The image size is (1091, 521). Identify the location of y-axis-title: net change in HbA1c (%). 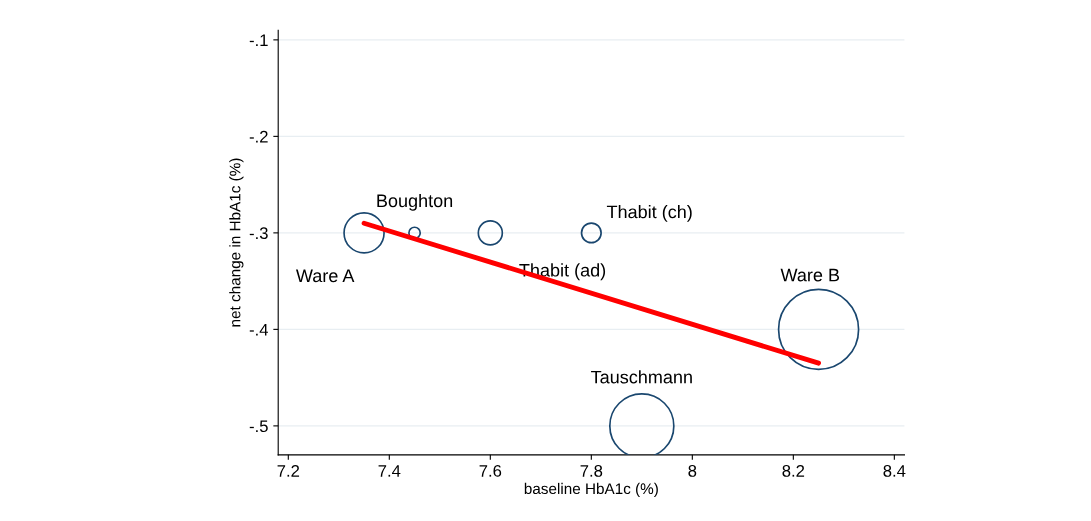
(236, 242).